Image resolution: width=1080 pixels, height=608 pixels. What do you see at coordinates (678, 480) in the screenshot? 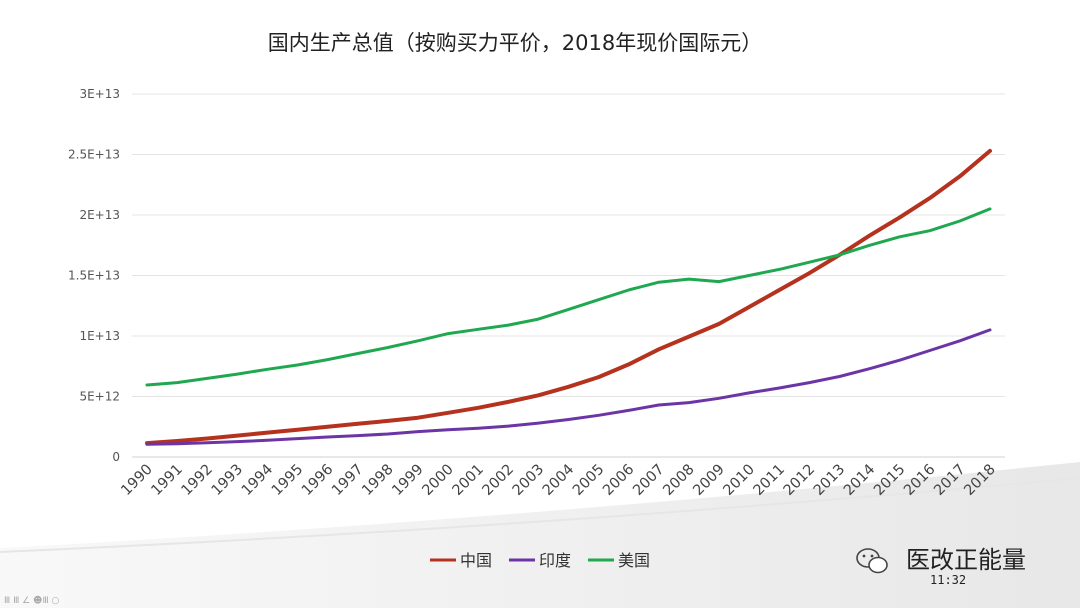
I see `x-tick-label: 2008` at bounding box center [678, 480].